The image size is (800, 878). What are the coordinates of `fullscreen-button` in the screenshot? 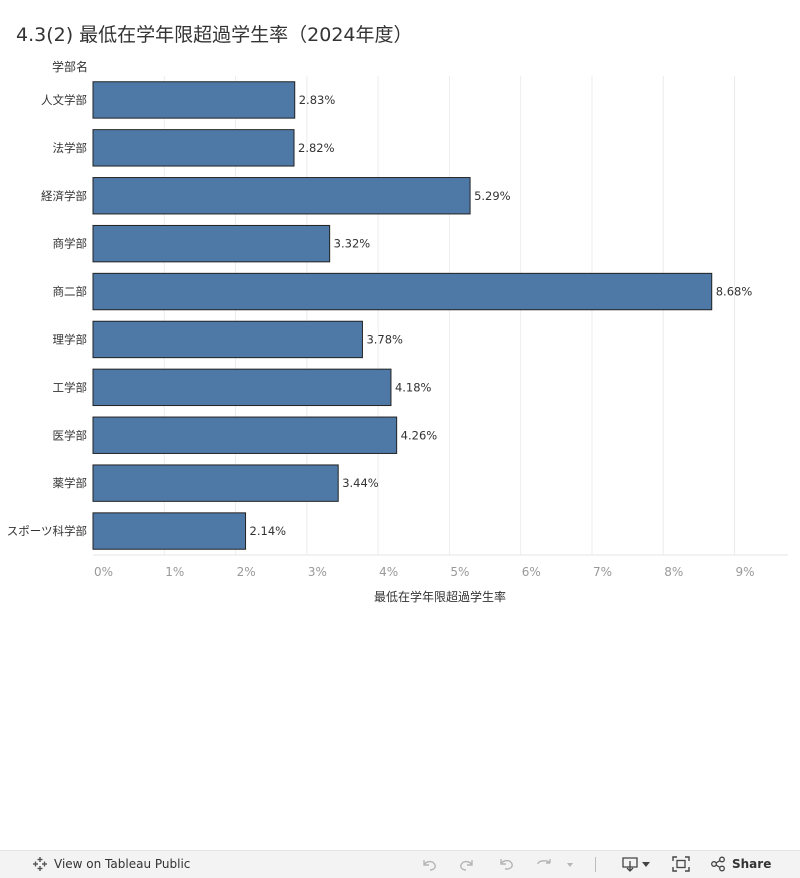 It's located at (681, 864).